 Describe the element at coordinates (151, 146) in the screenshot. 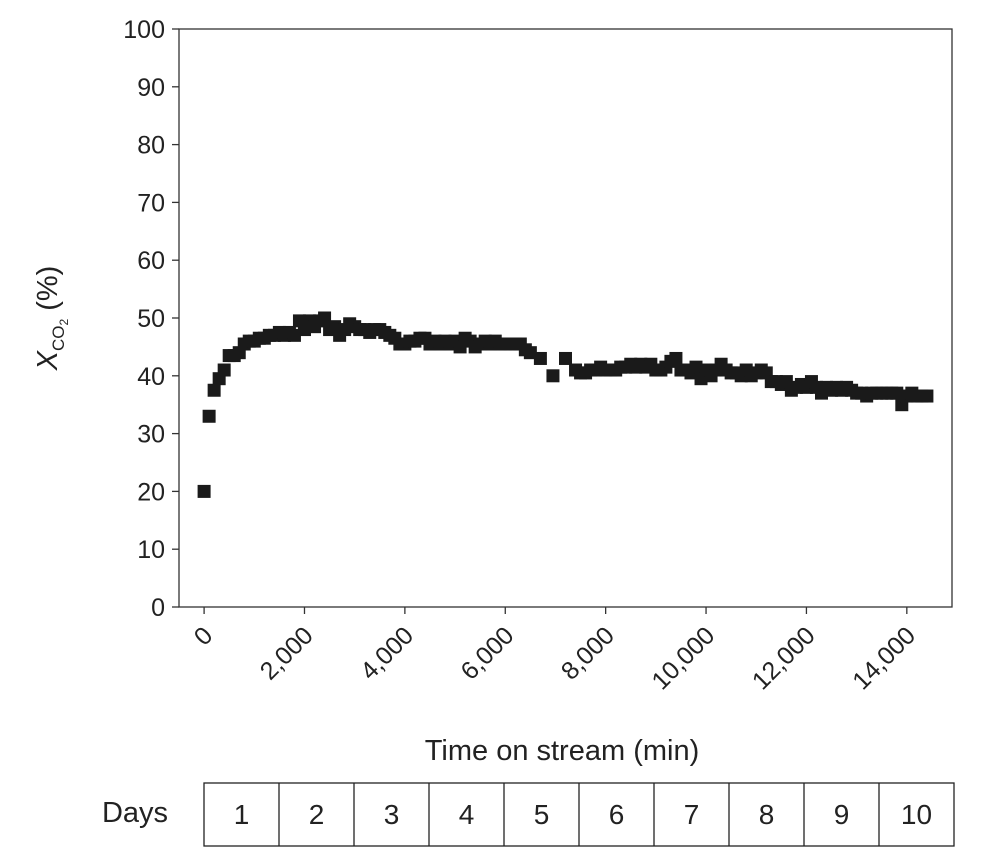

I see `y-tick-label: 80` at that location.